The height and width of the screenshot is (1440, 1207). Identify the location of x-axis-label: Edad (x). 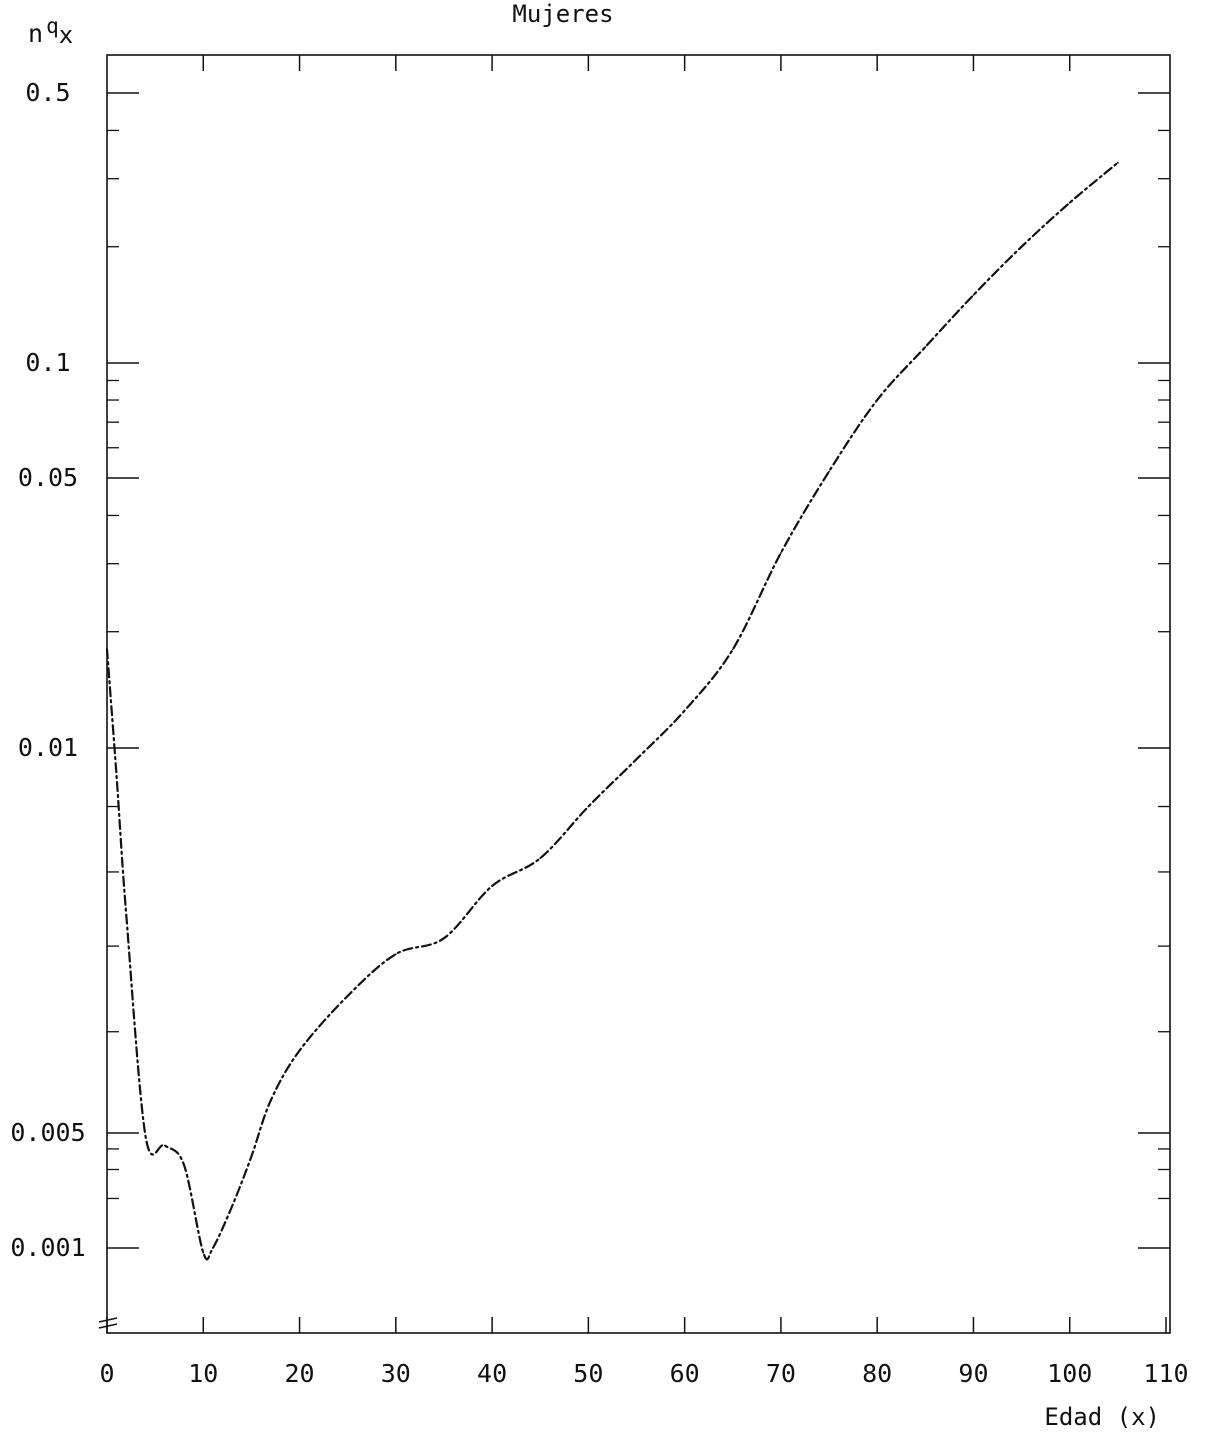
(1102, 1417).